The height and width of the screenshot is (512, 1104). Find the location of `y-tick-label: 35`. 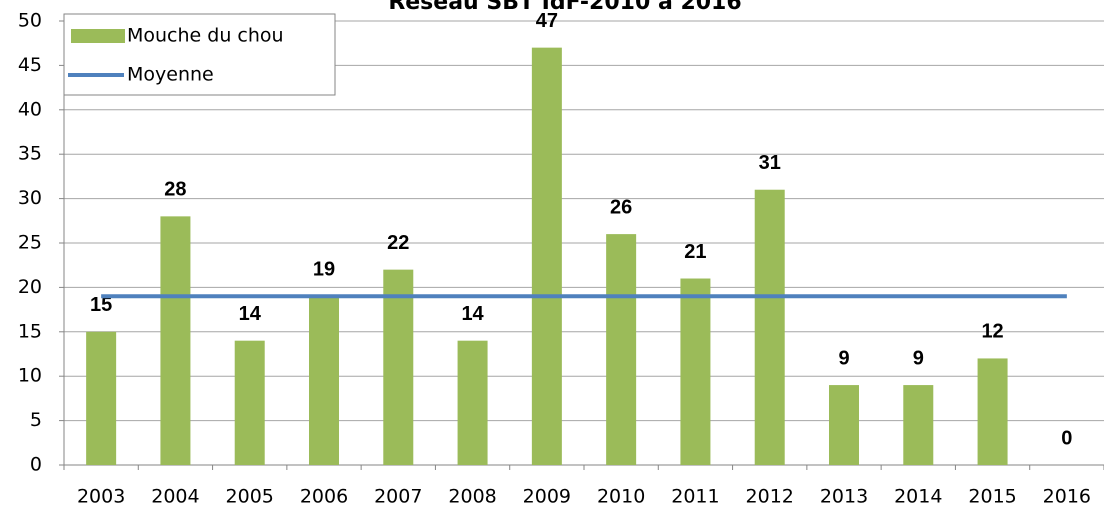

y-tick-label: 35 is located at coordinates (30, 154).